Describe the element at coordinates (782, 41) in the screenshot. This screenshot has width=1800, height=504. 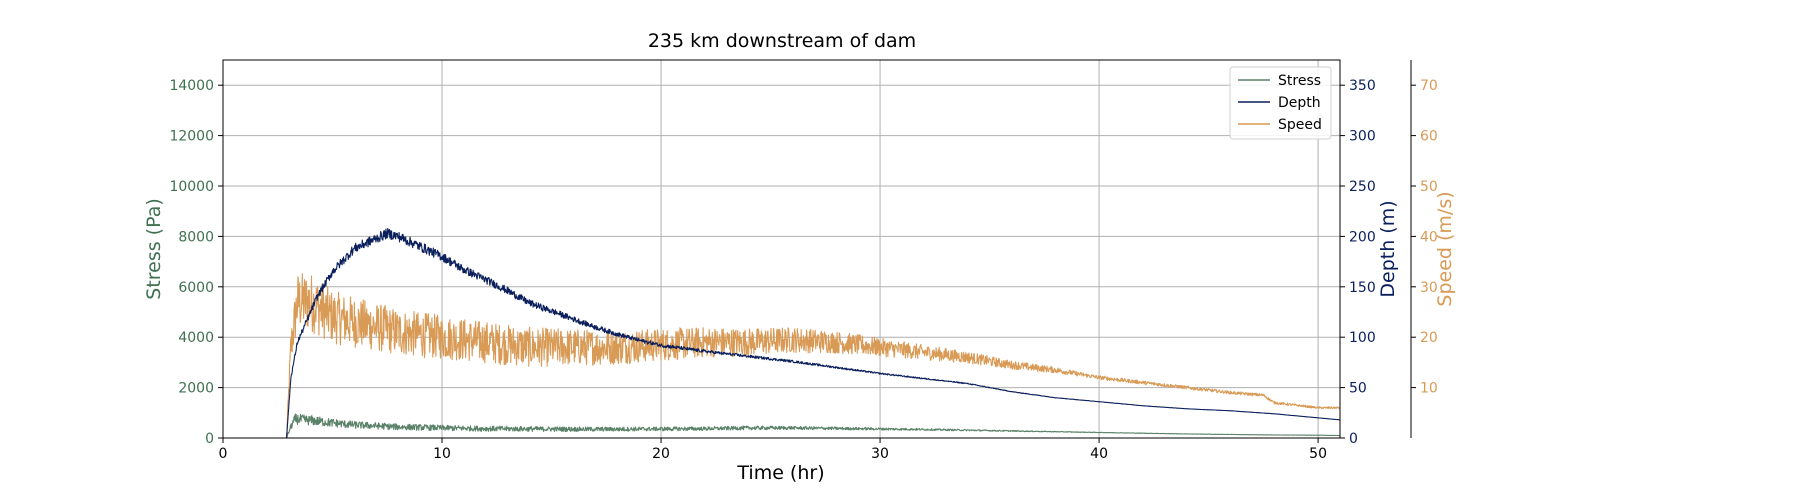
I see `chart-title: 235 km downstream of dam` at that location.